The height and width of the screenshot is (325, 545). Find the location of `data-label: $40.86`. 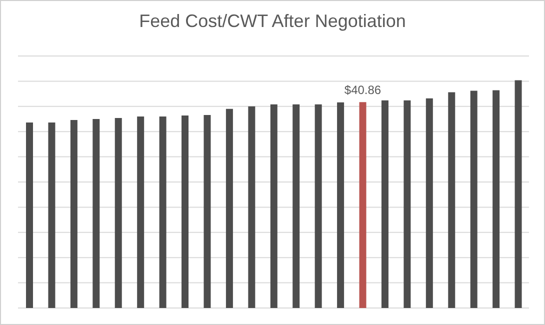

data-label: $40.86 is located at coordinates (363, 90).